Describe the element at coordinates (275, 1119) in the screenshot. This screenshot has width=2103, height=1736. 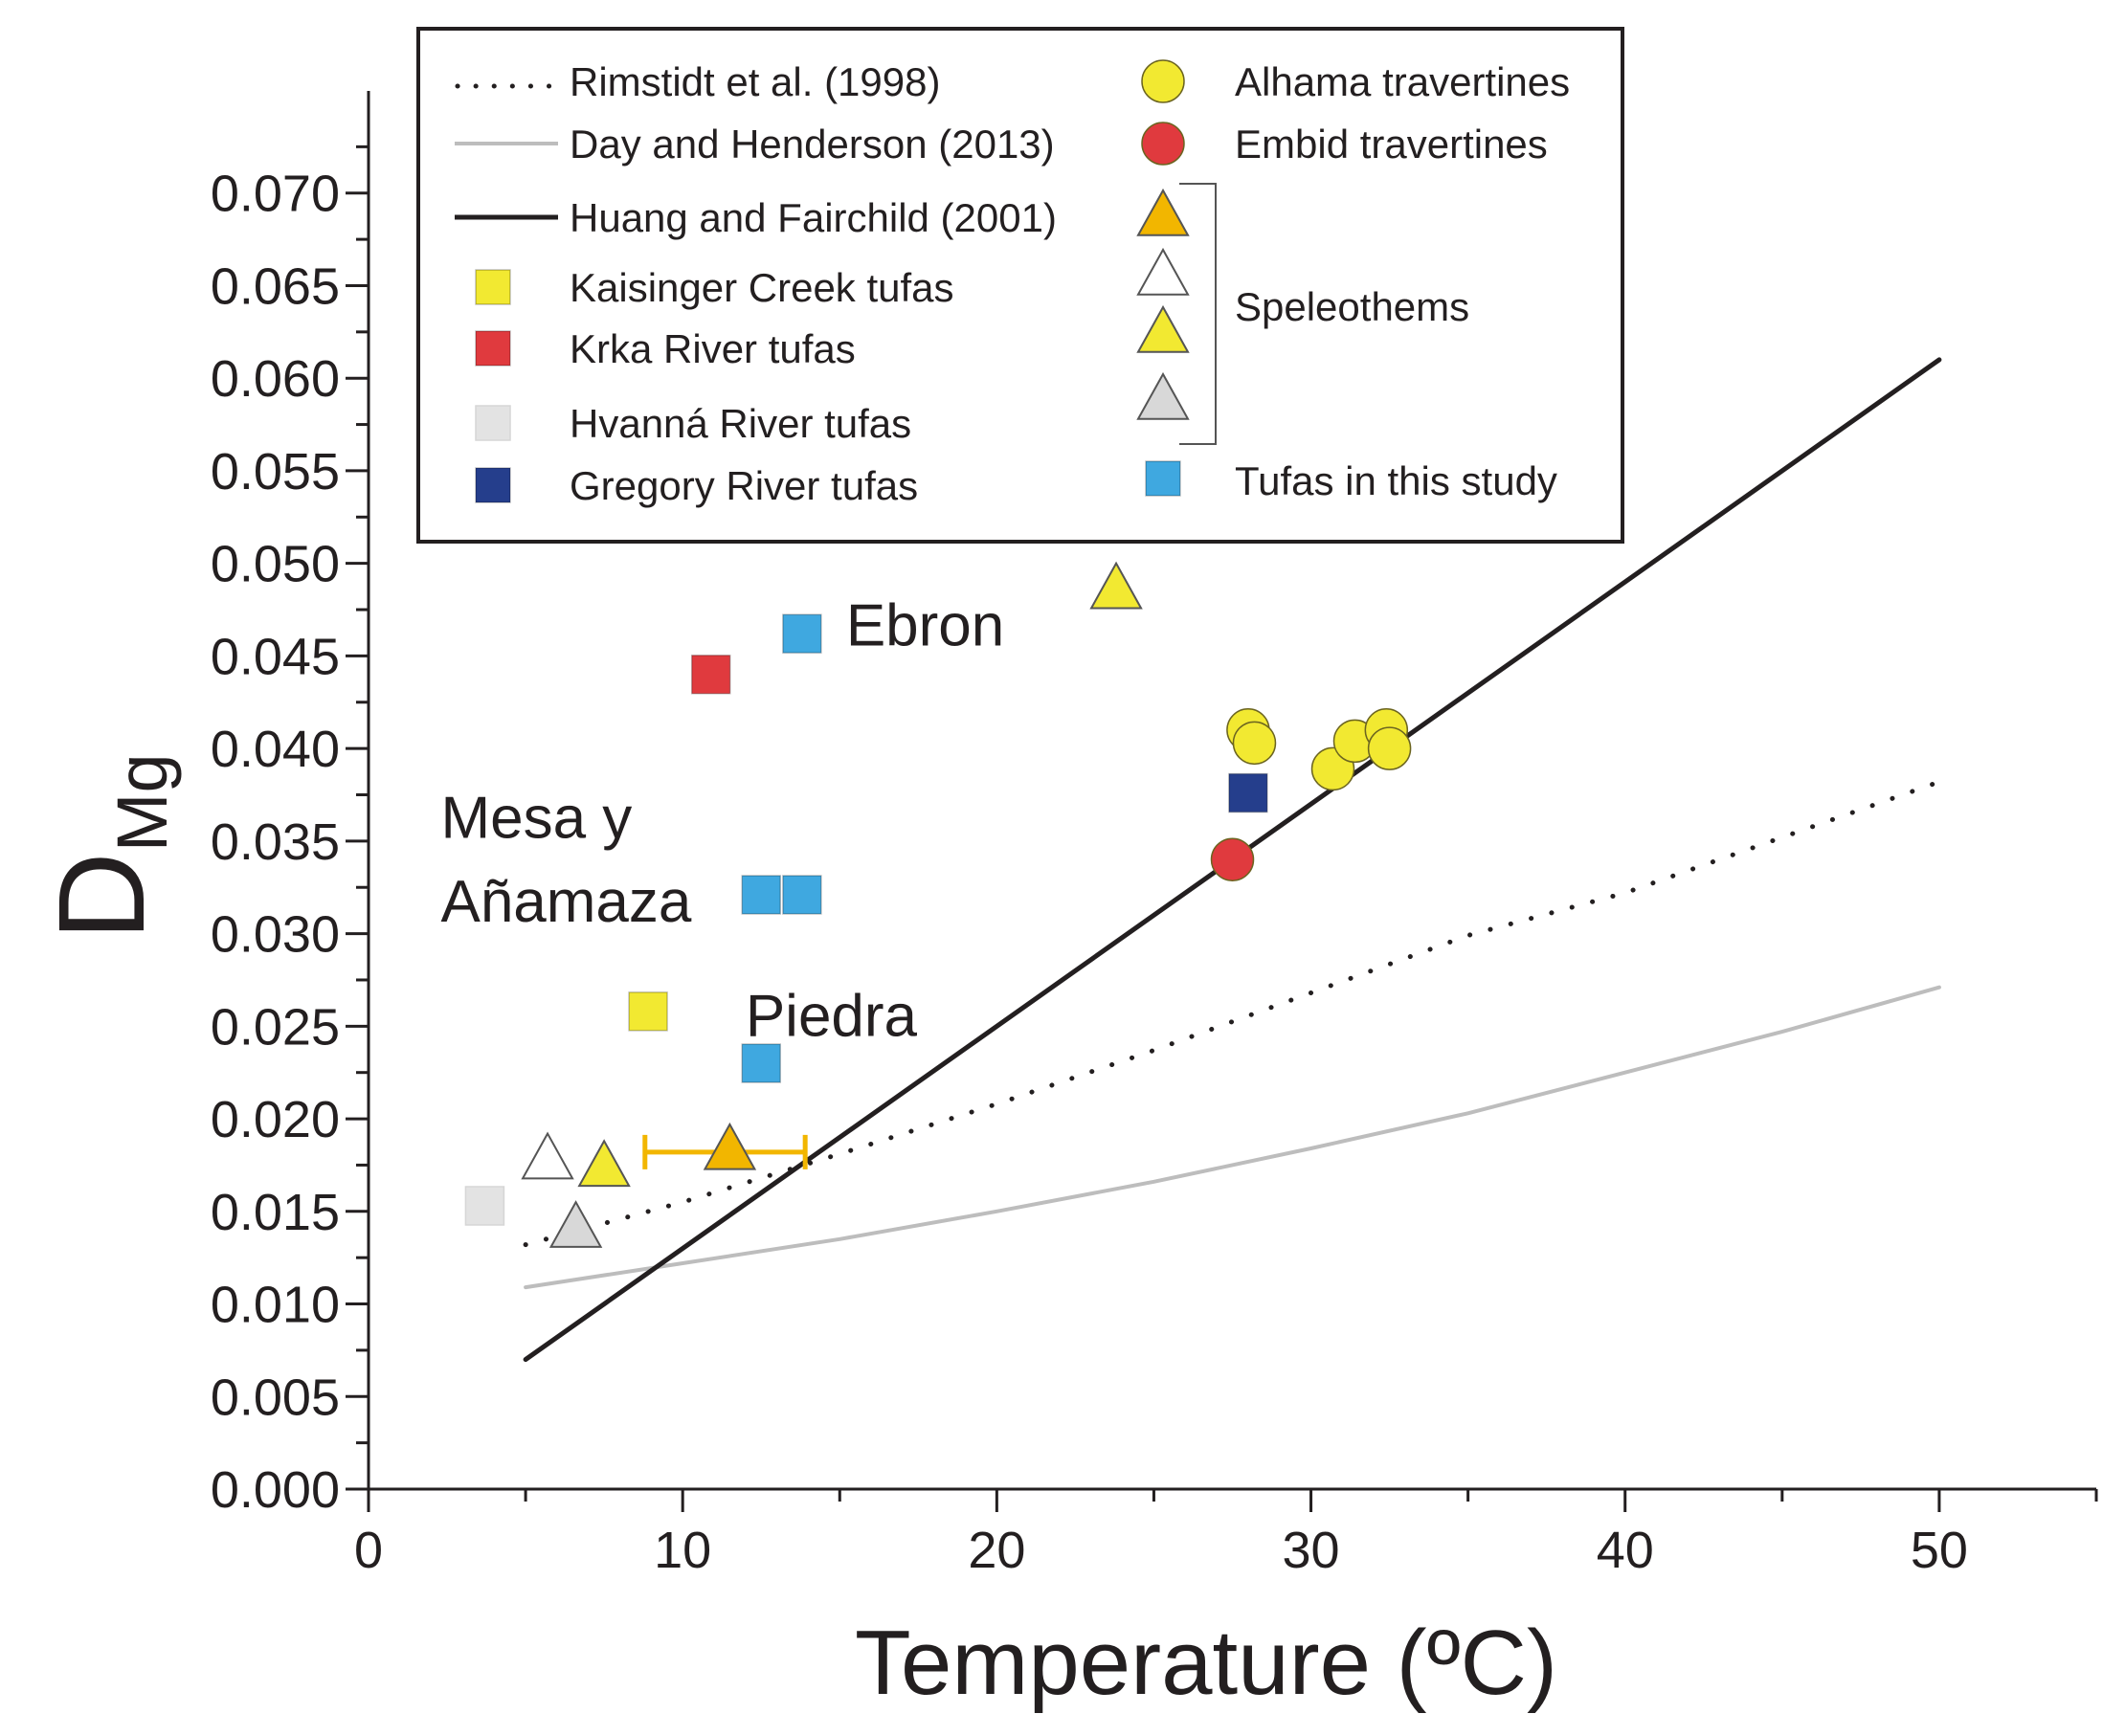
I see `y-tick-label: 0.020` at that location.